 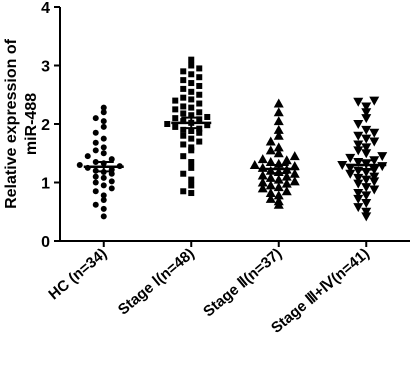 I want to click on x-tick-label: Stage Ⅰ(n=48), so click(x=156, y=281).